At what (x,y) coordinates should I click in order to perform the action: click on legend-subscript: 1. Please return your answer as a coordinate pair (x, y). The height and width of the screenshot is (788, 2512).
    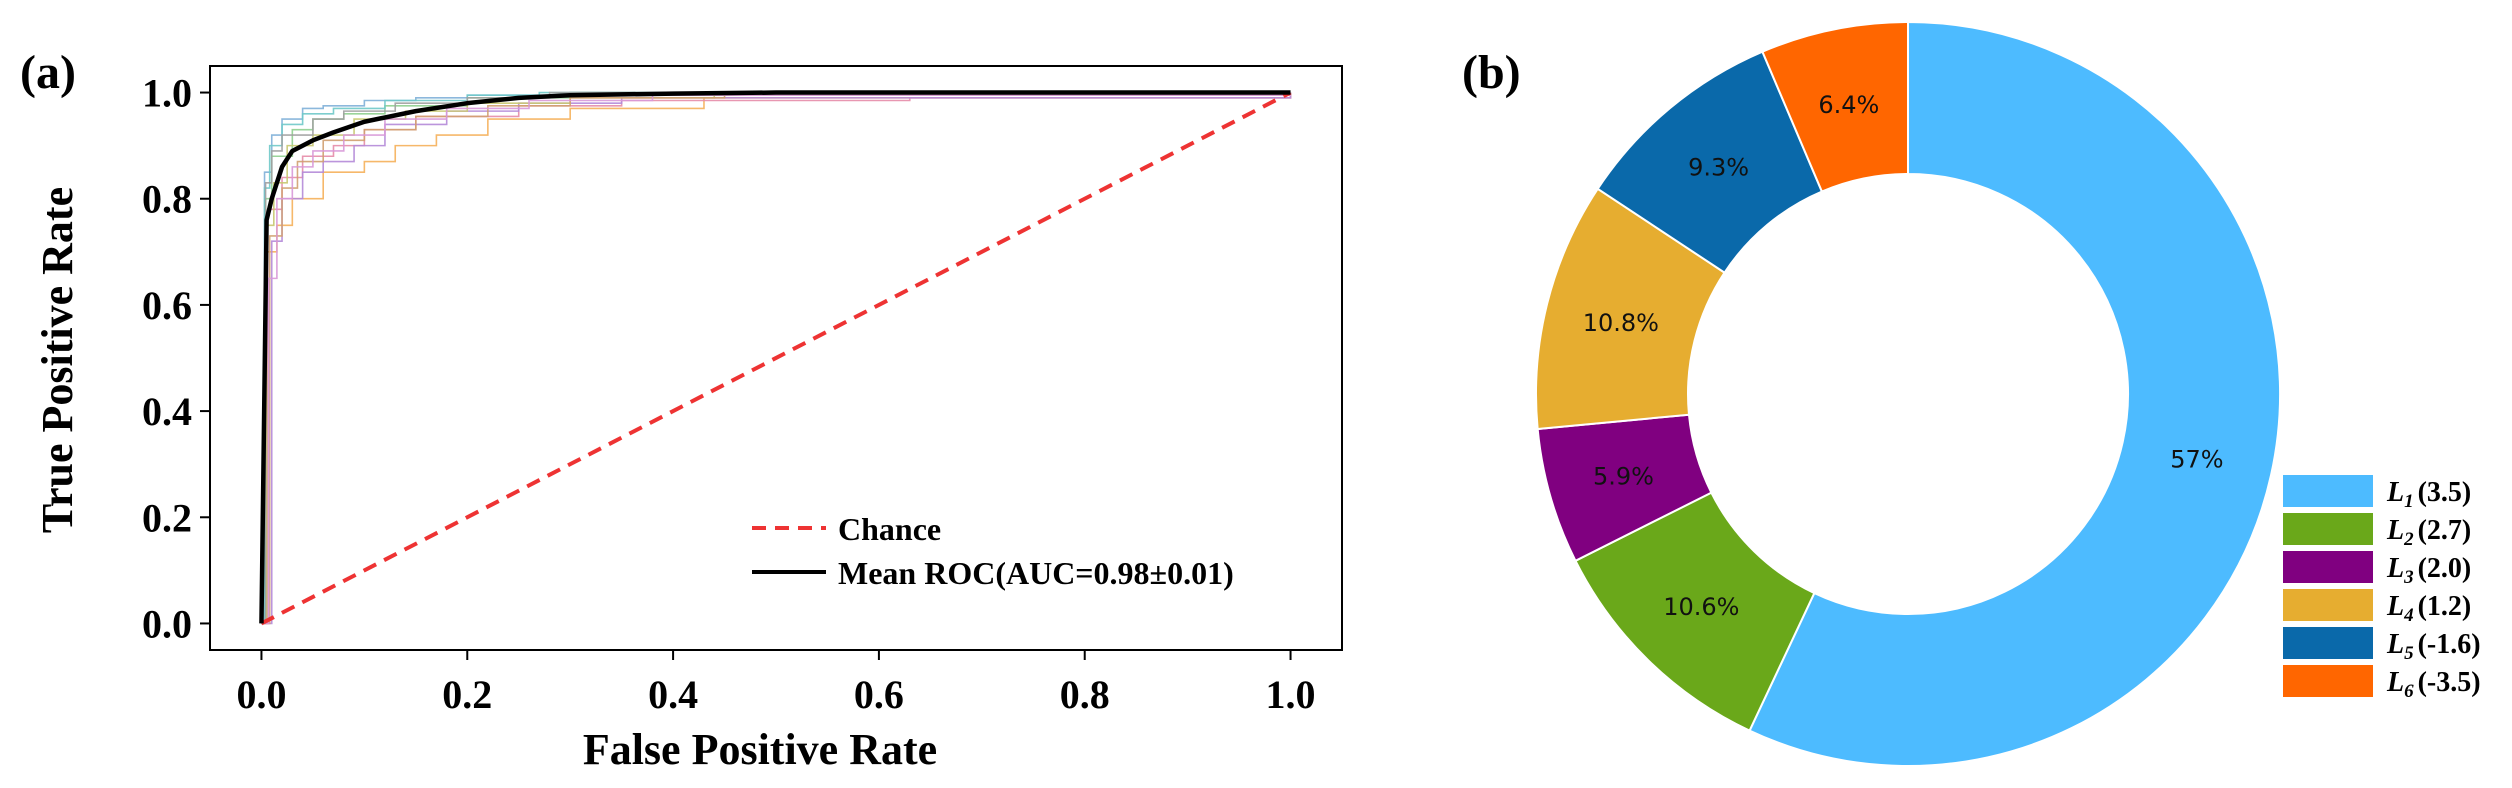
    Looking at the image, I should click on (2409, 501).